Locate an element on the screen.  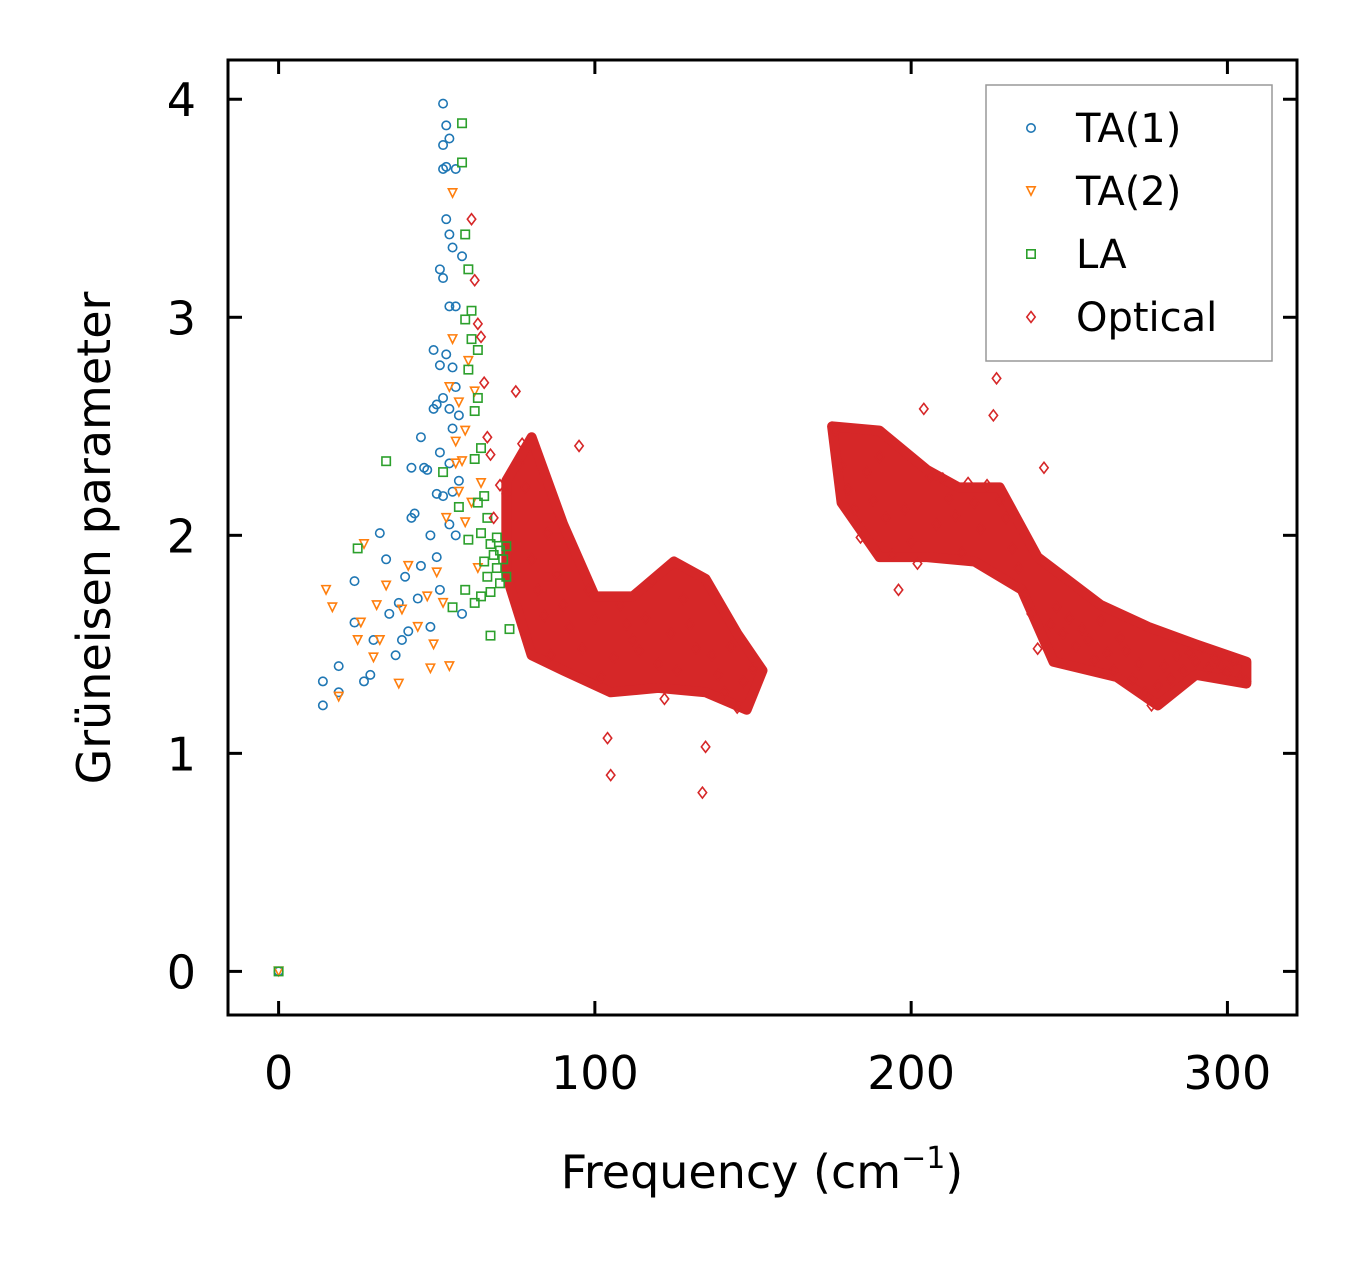
y-tick-label: 2 is located at coordinates (181, 536).